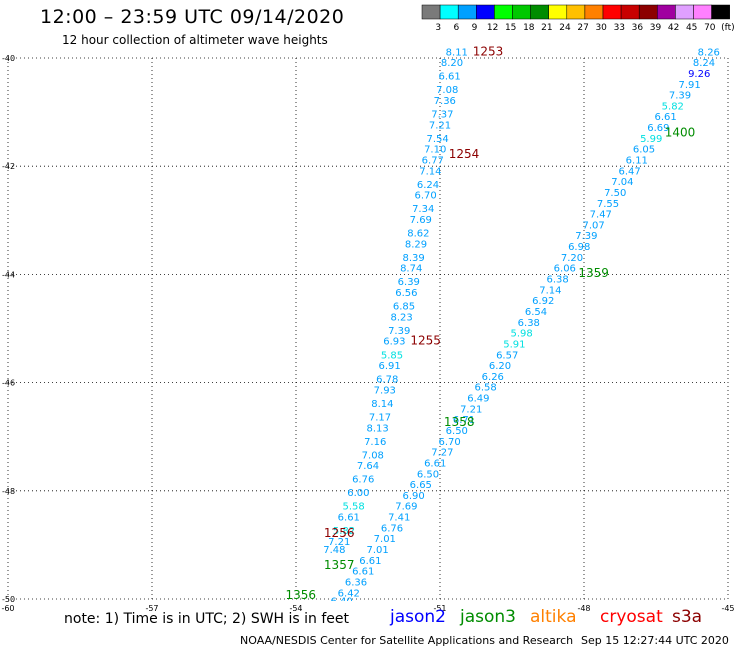 The image size is (740, 650). I want to click on swh-value: 5.85, so click(392, 355).